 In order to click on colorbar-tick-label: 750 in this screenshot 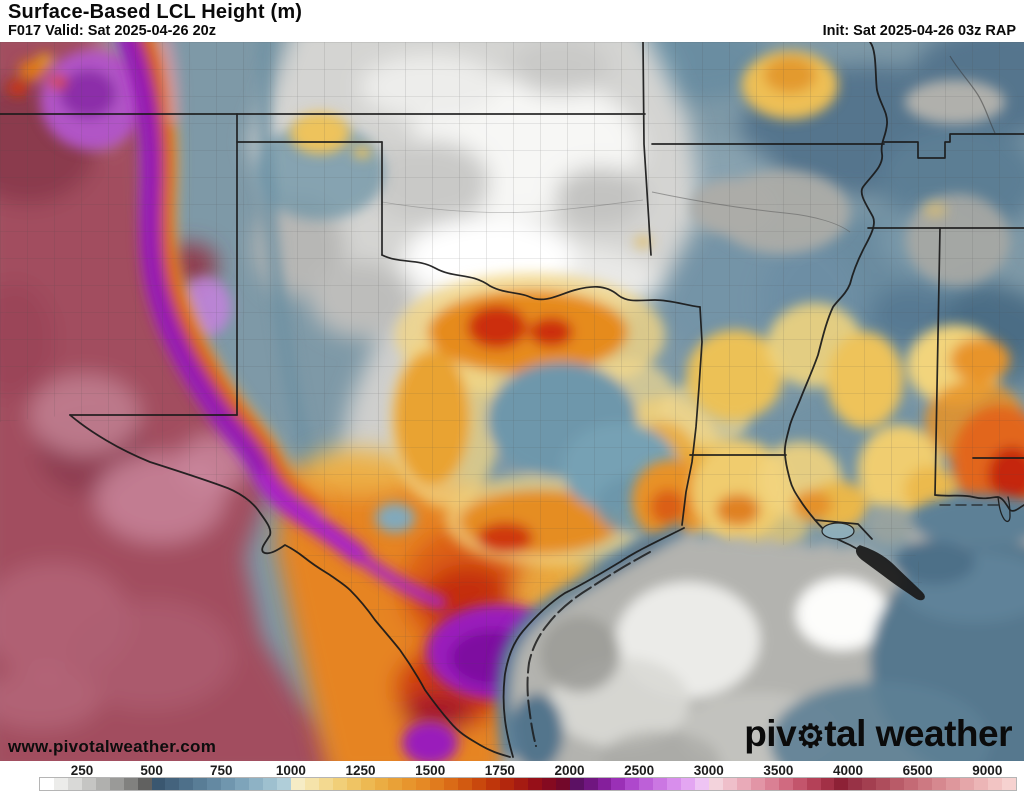, I will do `click(221, 770)`.